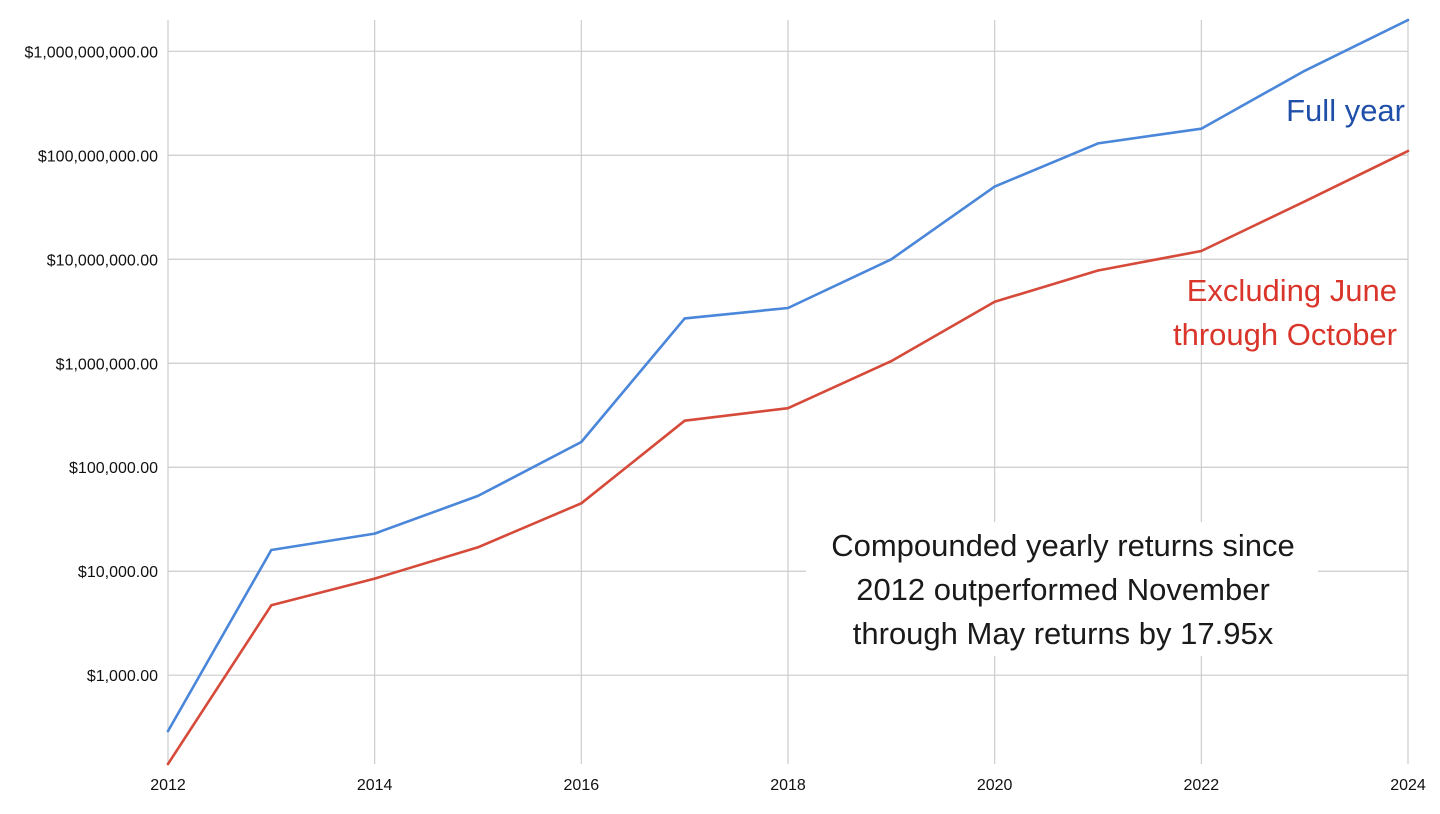 This screenshot has height=814, width=1440. What do you see at coordinates (1408, 785) in the screenshot?
I see `x-tick-label: 2024` at bounding box center [1408, 785].